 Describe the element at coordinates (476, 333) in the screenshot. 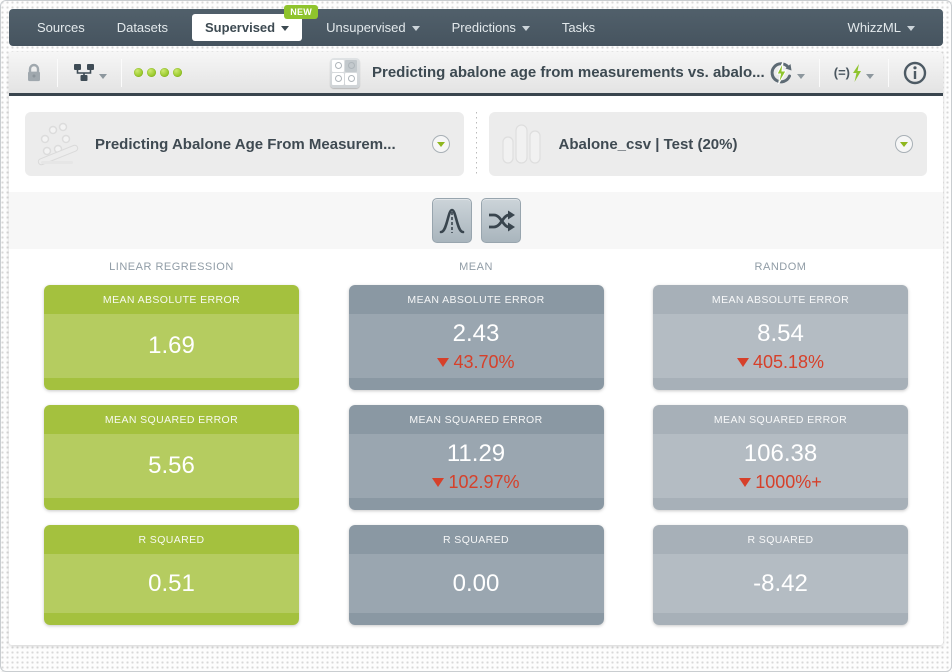

I see `metric-value: 2.43` at that location.